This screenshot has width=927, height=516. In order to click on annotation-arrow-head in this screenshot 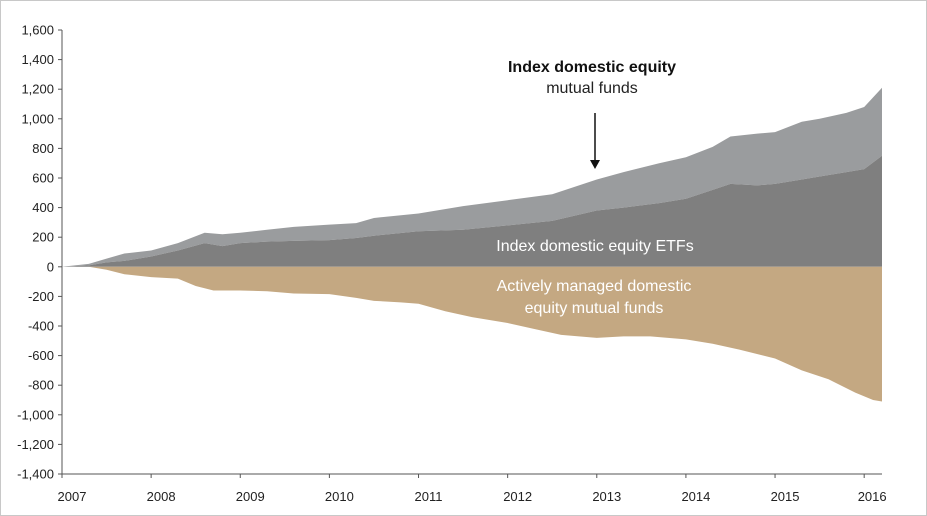, I will do `click(595, 164)`.